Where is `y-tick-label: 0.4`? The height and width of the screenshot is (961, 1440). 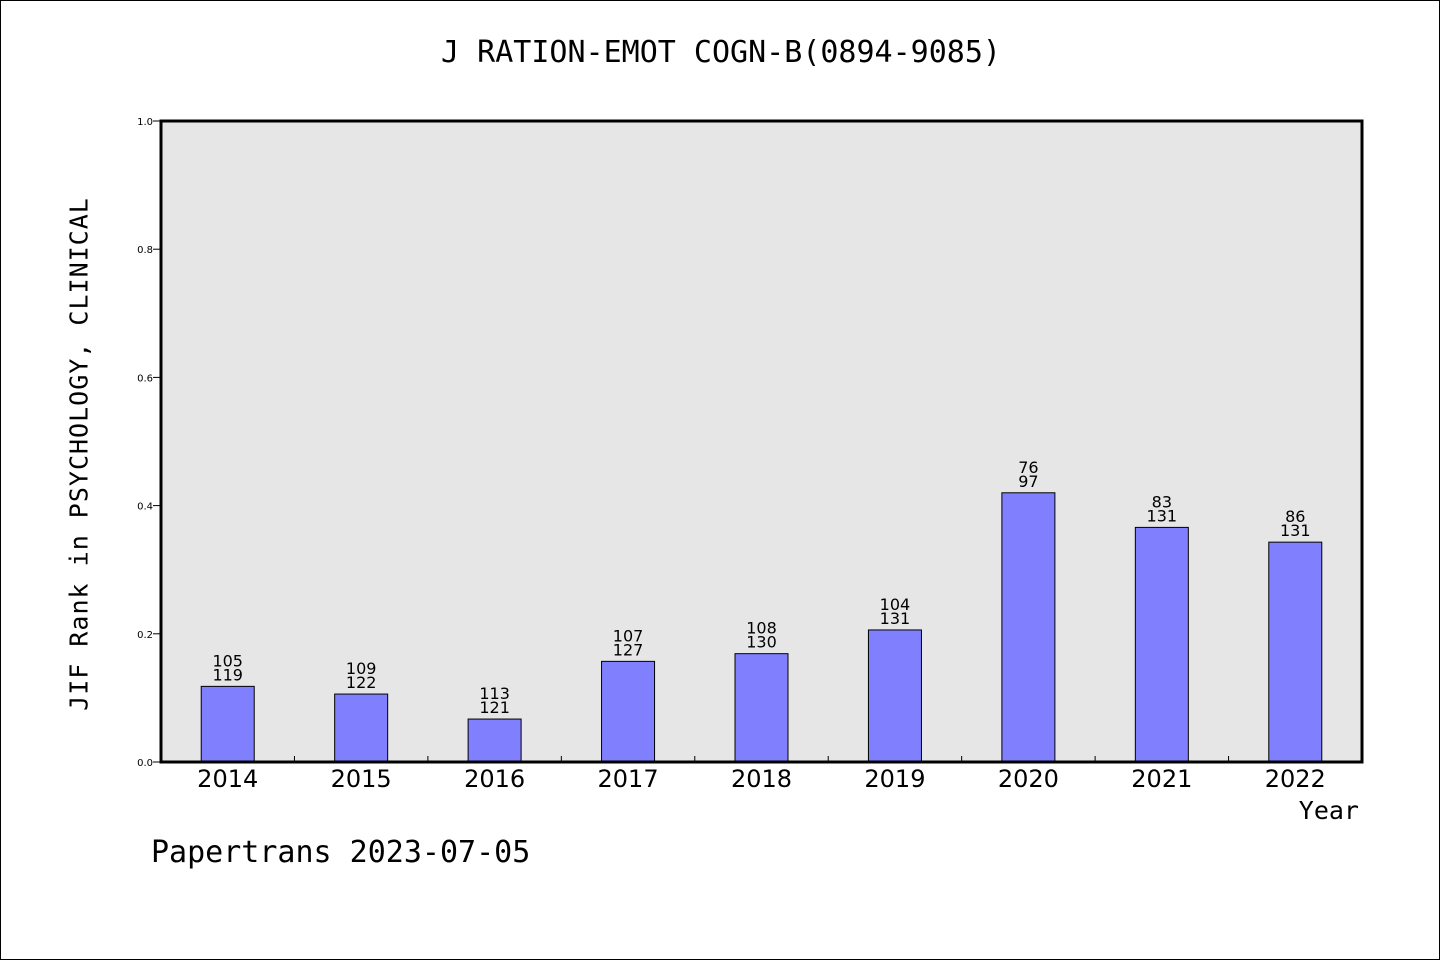 y-tick-label: 0.4 is located at coordinates (145, 507).